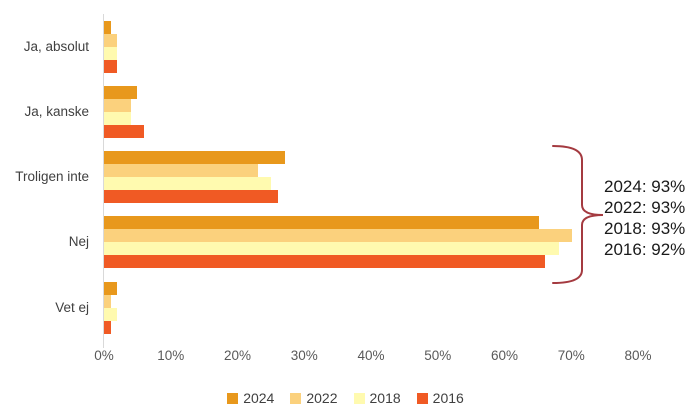 The image size is (691, 420). Describe the element at coordinates (107, 301) in the screenshot. I see `bar-vet-ej-2022` at that location.